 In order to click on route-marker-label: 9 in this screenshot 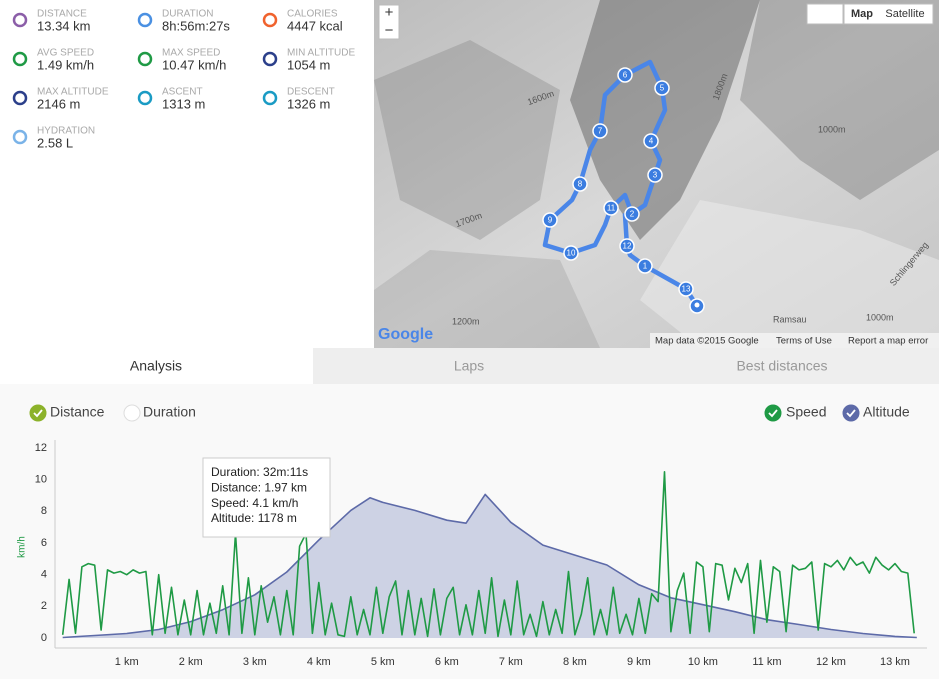, I will do `click(550, 220)`.